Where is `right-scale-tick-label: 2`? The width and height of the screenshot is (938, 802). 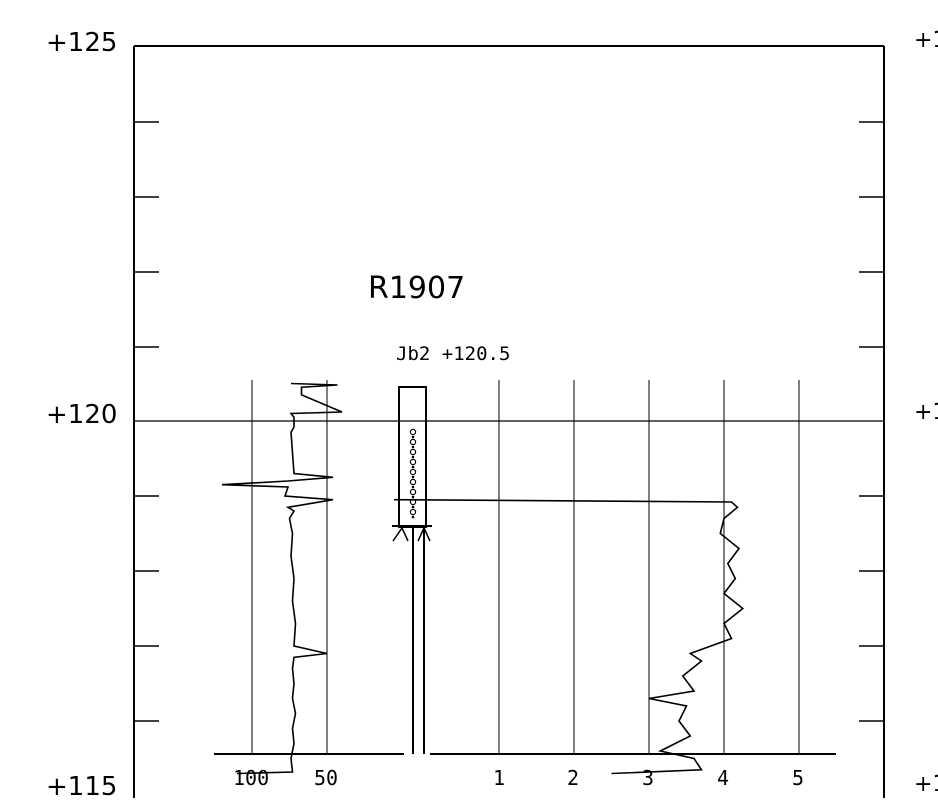 right-scale-tick-label: 2 is located at coordinates (573, 778).